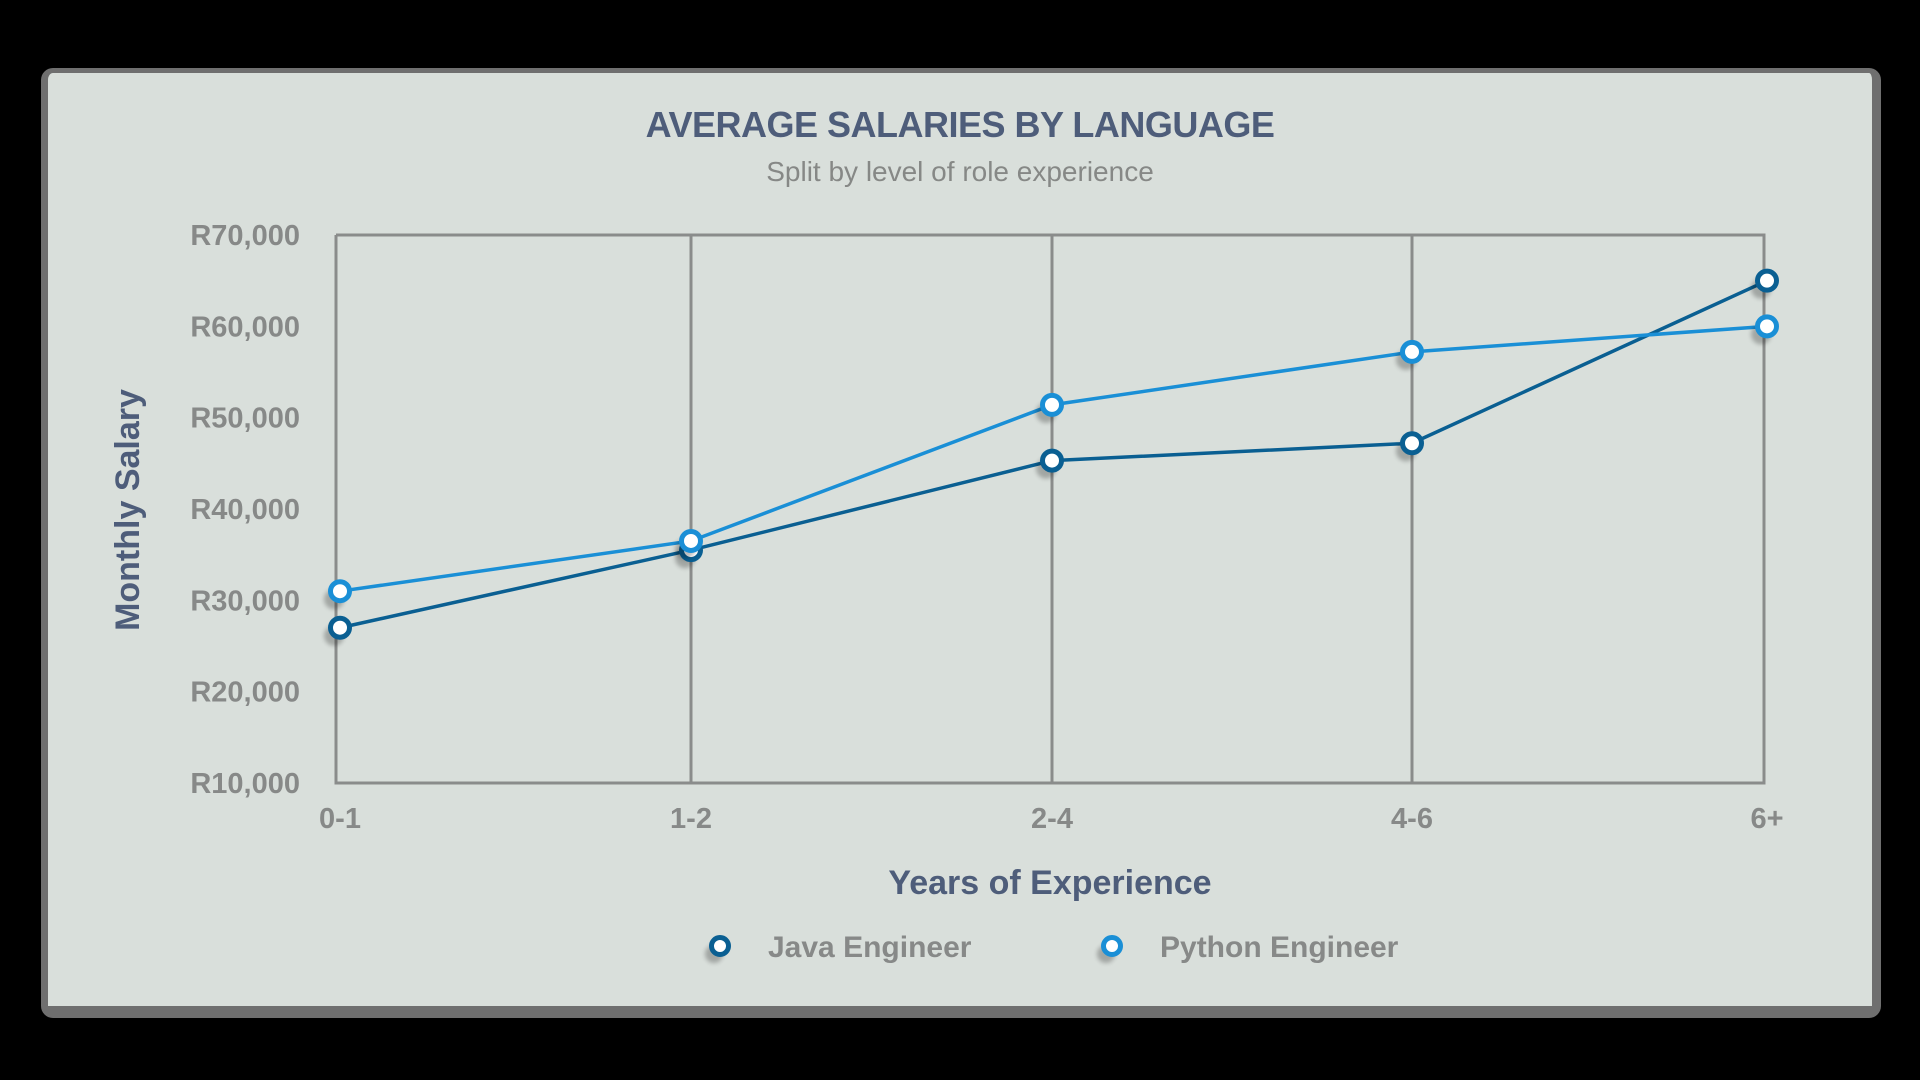 Image resolution: width=1920 pixels, height=1080 pixels. What do you see at coordinates (245, 693) in the screenshot?
I see `y-tick-label: R20,000` at bounding box center [245, 693].